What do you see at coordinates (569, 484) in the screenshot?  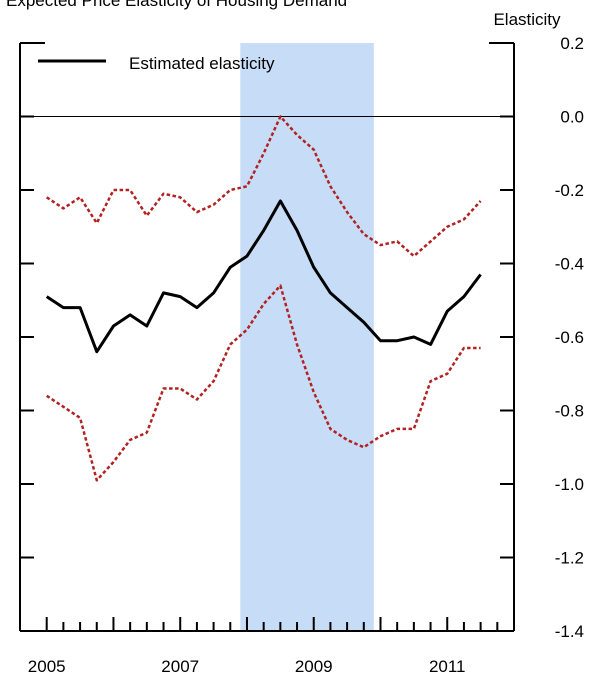 I see `y-tick-label: -1.0` at bounding box center [569, 484].